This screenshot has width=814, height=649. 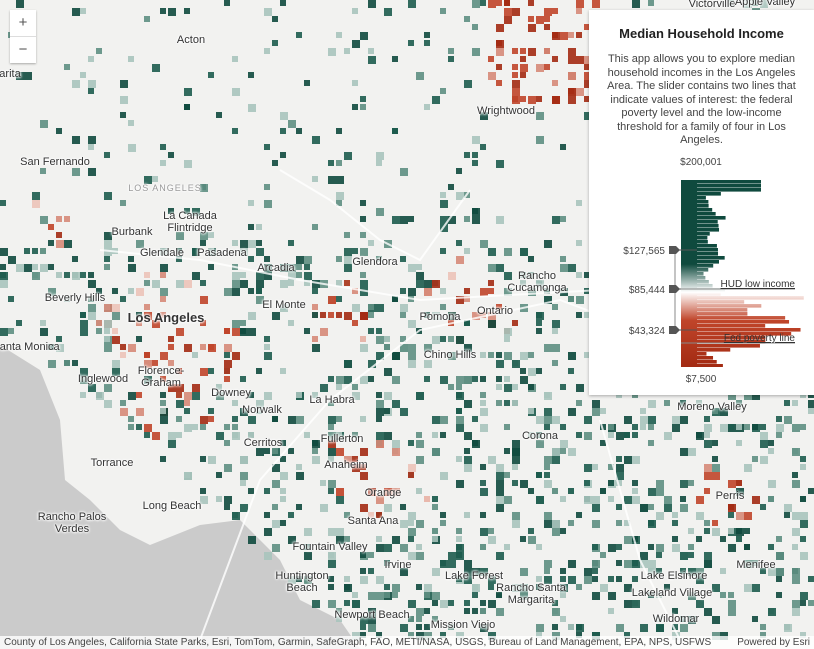 I want to click on place-label: Santa Monica, so click(x=30, y=347).